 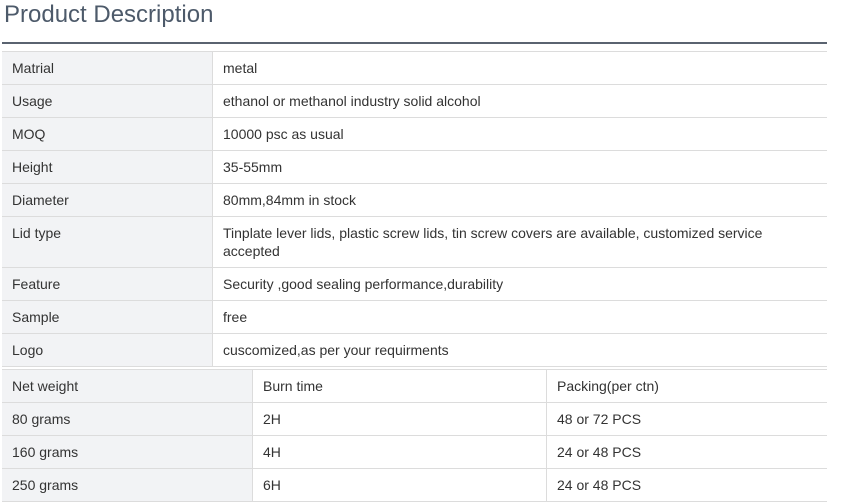 What do you see at coordinates (127, 419) in the screenshot?
I see `table-cell: 80 grams` at bounding box center [127, 419].